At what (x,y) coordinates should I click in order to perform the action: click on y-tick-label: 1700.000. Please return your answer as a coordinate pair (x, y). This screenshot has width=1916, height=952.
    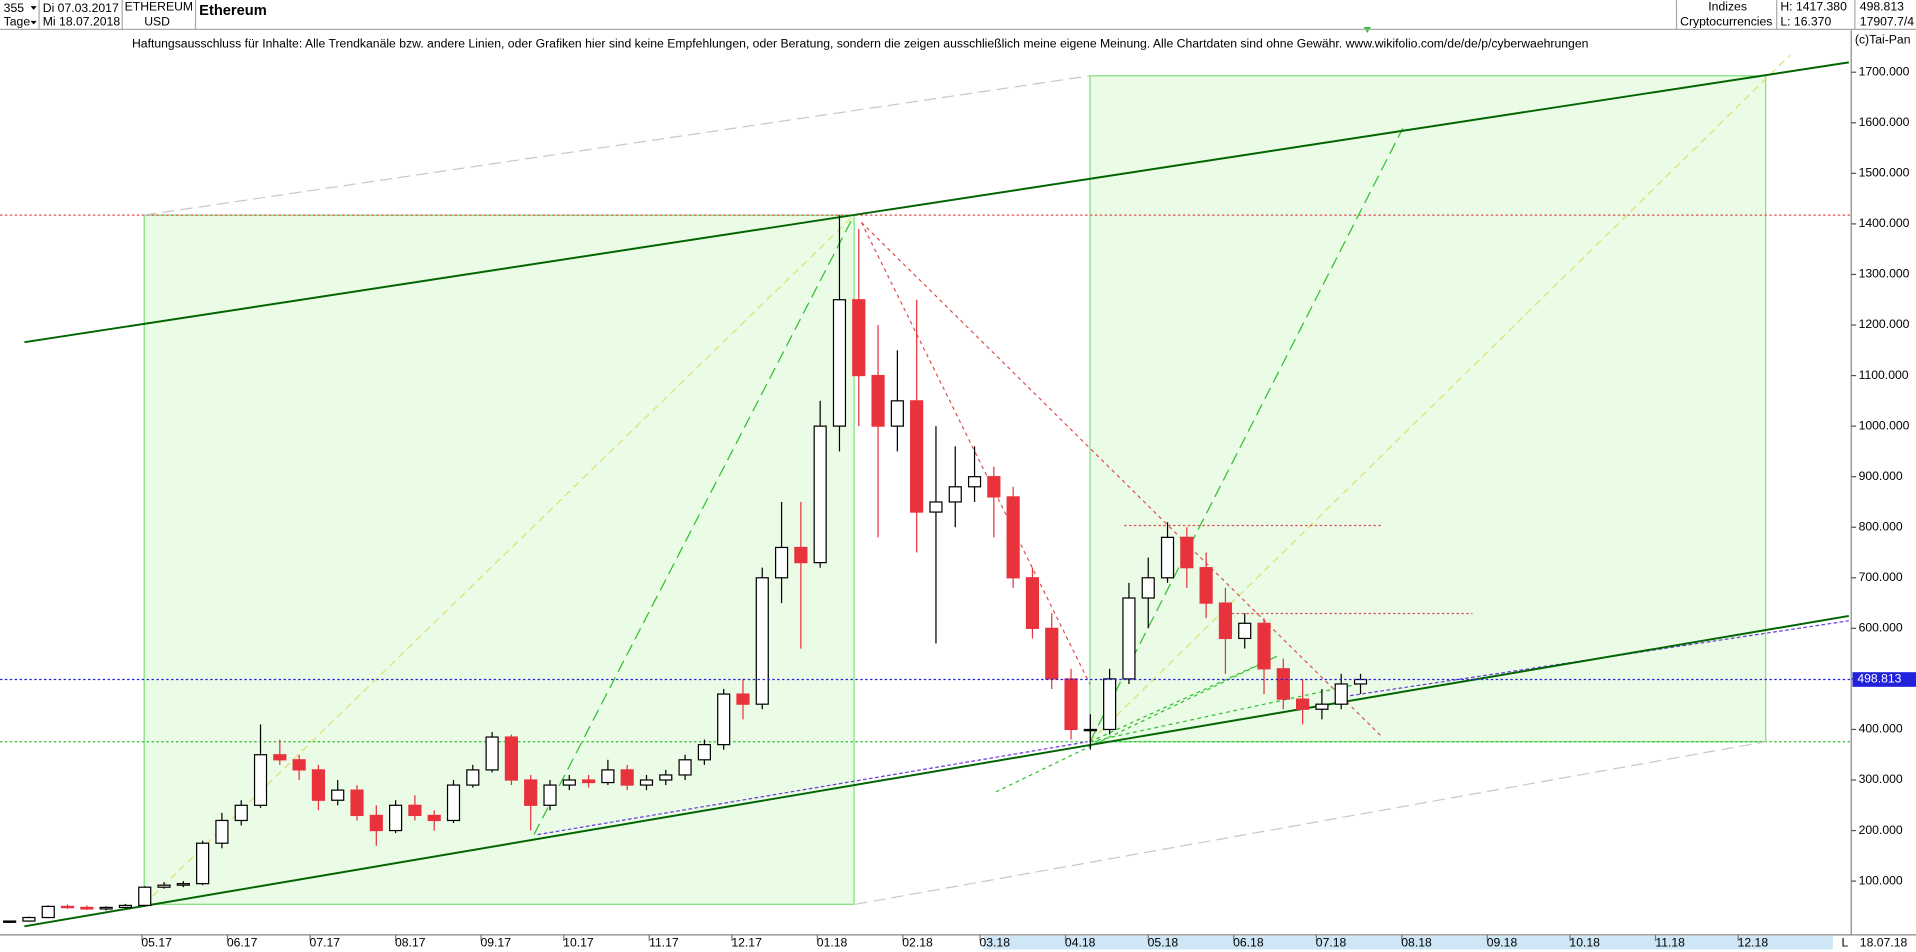
    Looking at the image, I should click on (1884, 71).